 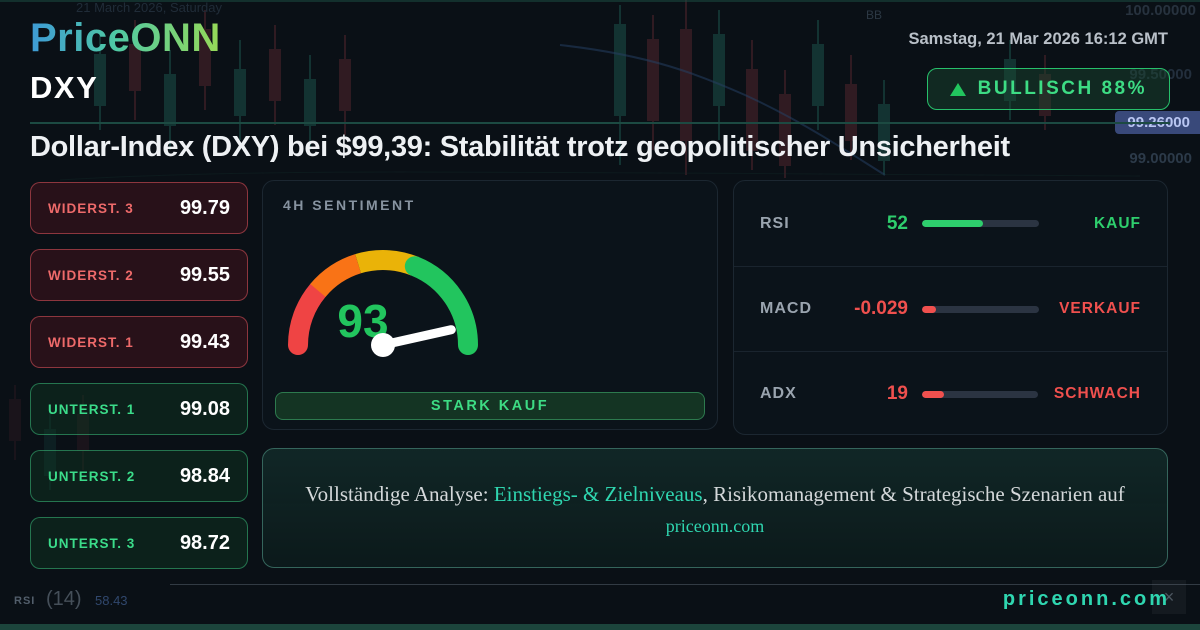 I want to click on watermark-price-99: 99.00000, so click(x=1160, y=158).